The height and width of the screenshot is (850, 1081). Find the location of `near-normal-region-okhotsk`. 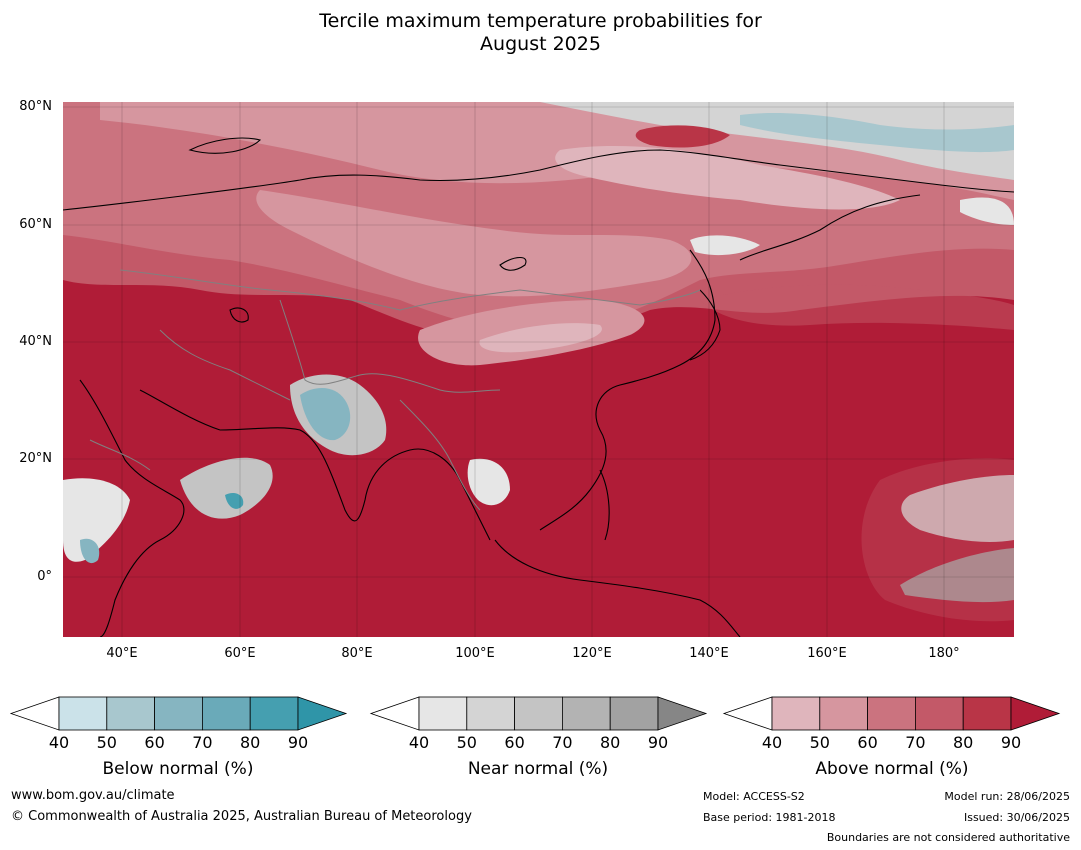

near-normal-region-okhotsk is located at coordinates (725, 245).